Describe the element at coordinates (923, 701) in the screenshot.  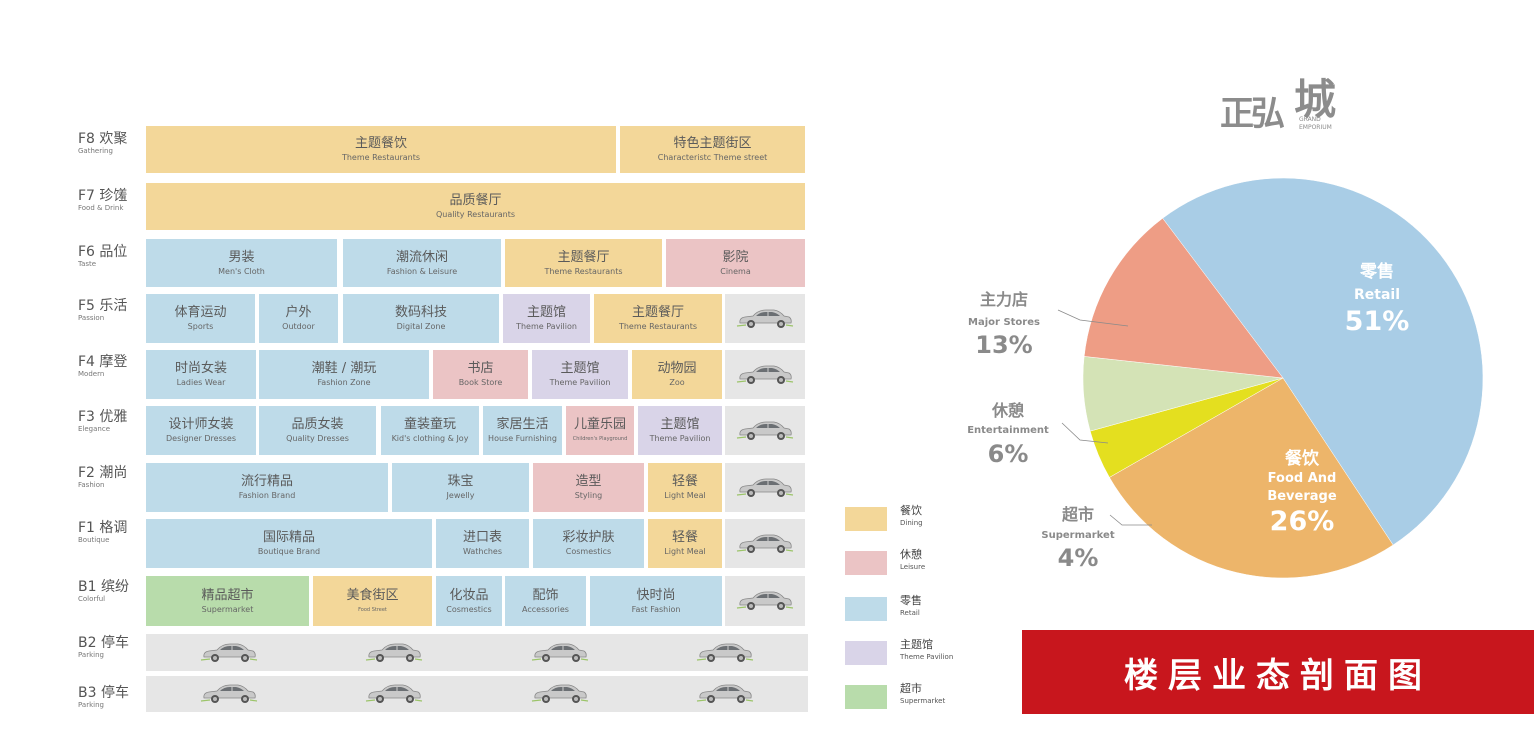
I see `legend-label-en: Supermarket` at that location.